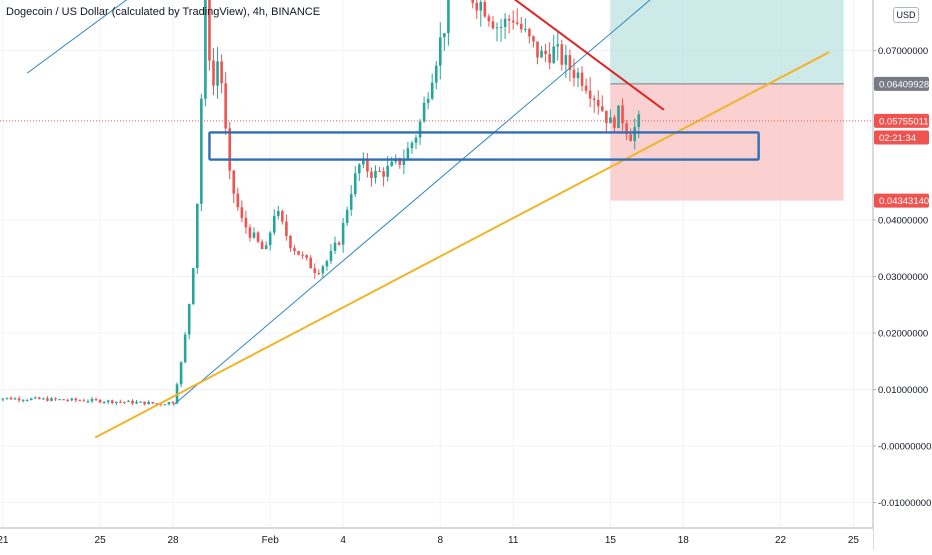 This screenshot has height=555, width=932. Describe the element at coordinates (684, 540) in the screenshot. I see `x-tick-label: 18` at that location.